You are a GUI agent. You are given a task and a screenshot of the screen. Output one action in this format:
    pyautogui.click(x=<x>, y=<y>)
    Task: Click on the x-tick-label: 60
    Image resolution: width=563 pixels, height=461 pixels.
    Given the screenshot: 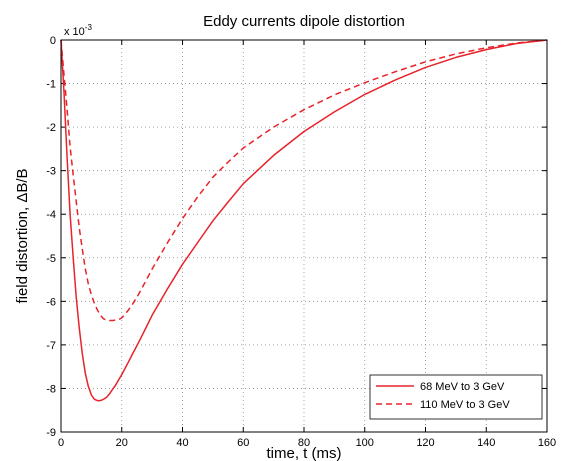 What is the action you would take?
    pyautogui.click(x=243, y=443)
    